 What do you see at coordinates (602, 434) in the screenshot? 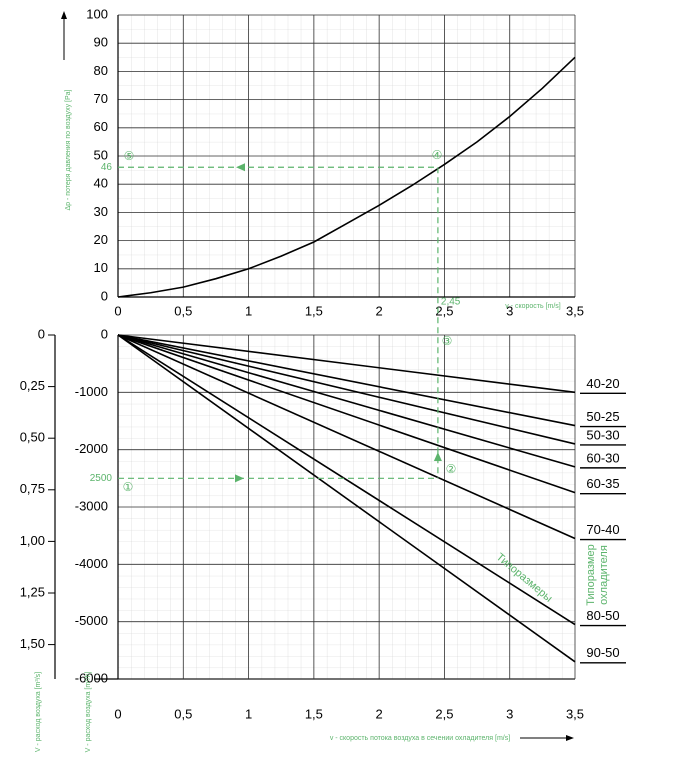
I see `series-label: 50-30` at bounding box center [602, 434].